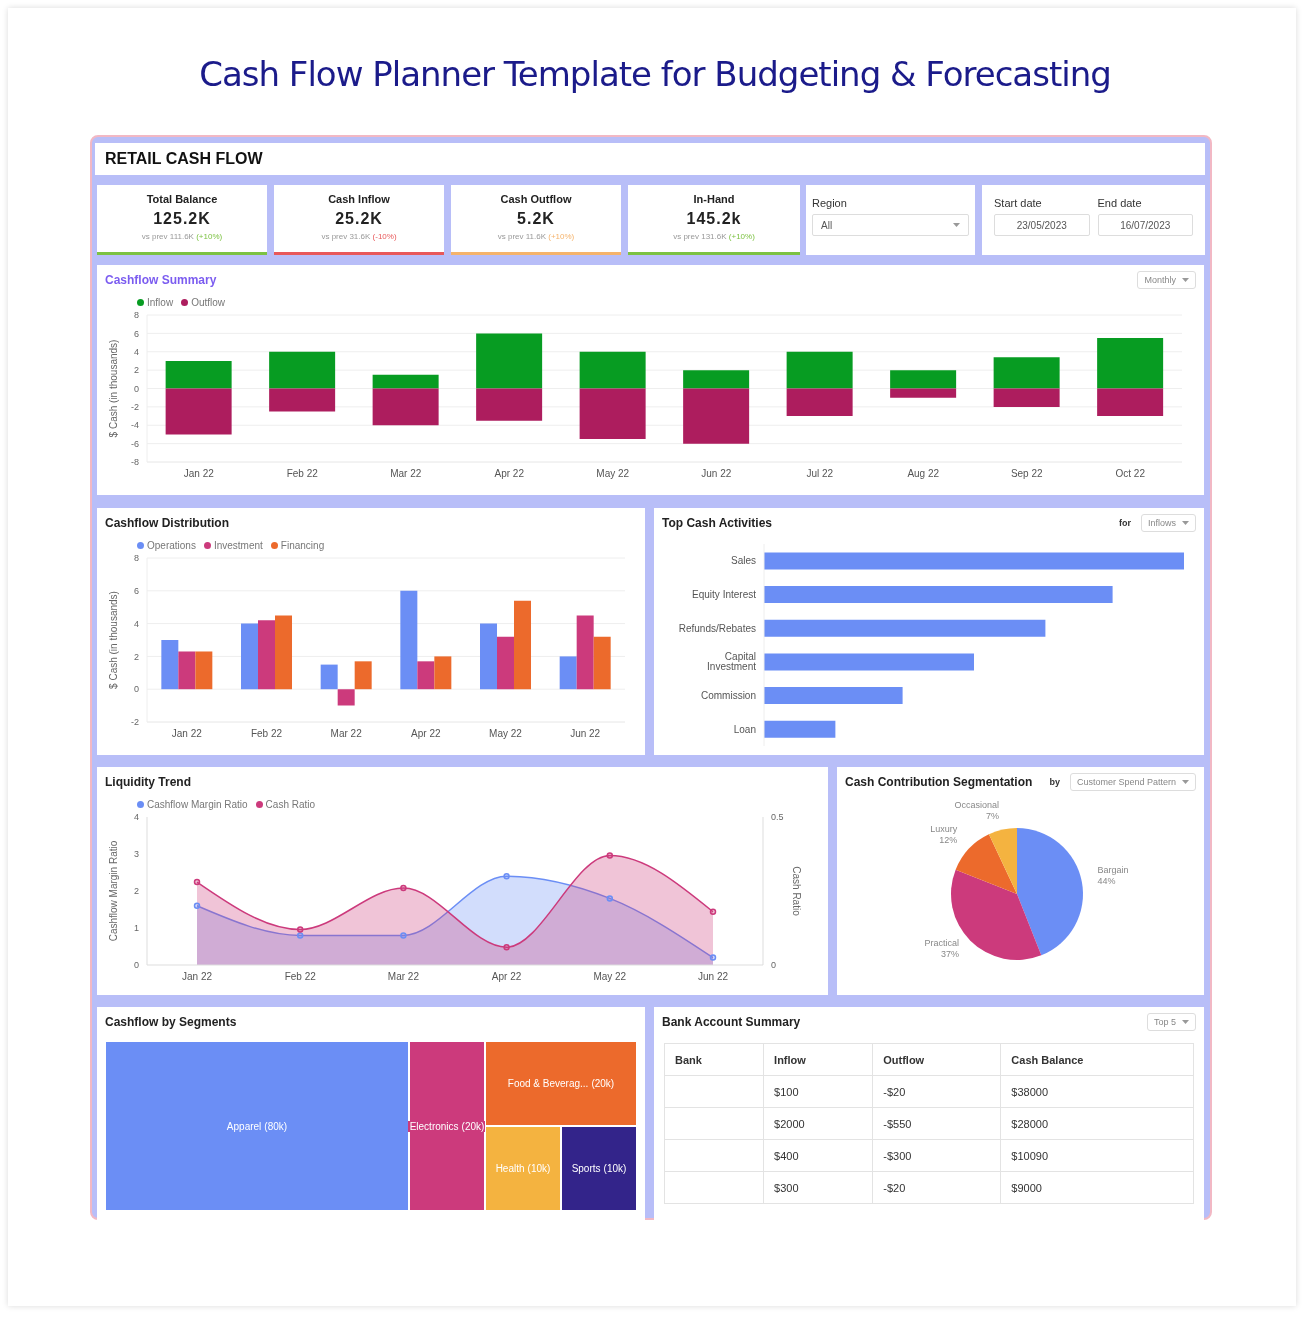 This screenshot has width=1310, height=1320. Describe the element at coordinates (1130, 474) in the screenshot. I see `x-tick-label: Oct 22` at that location.